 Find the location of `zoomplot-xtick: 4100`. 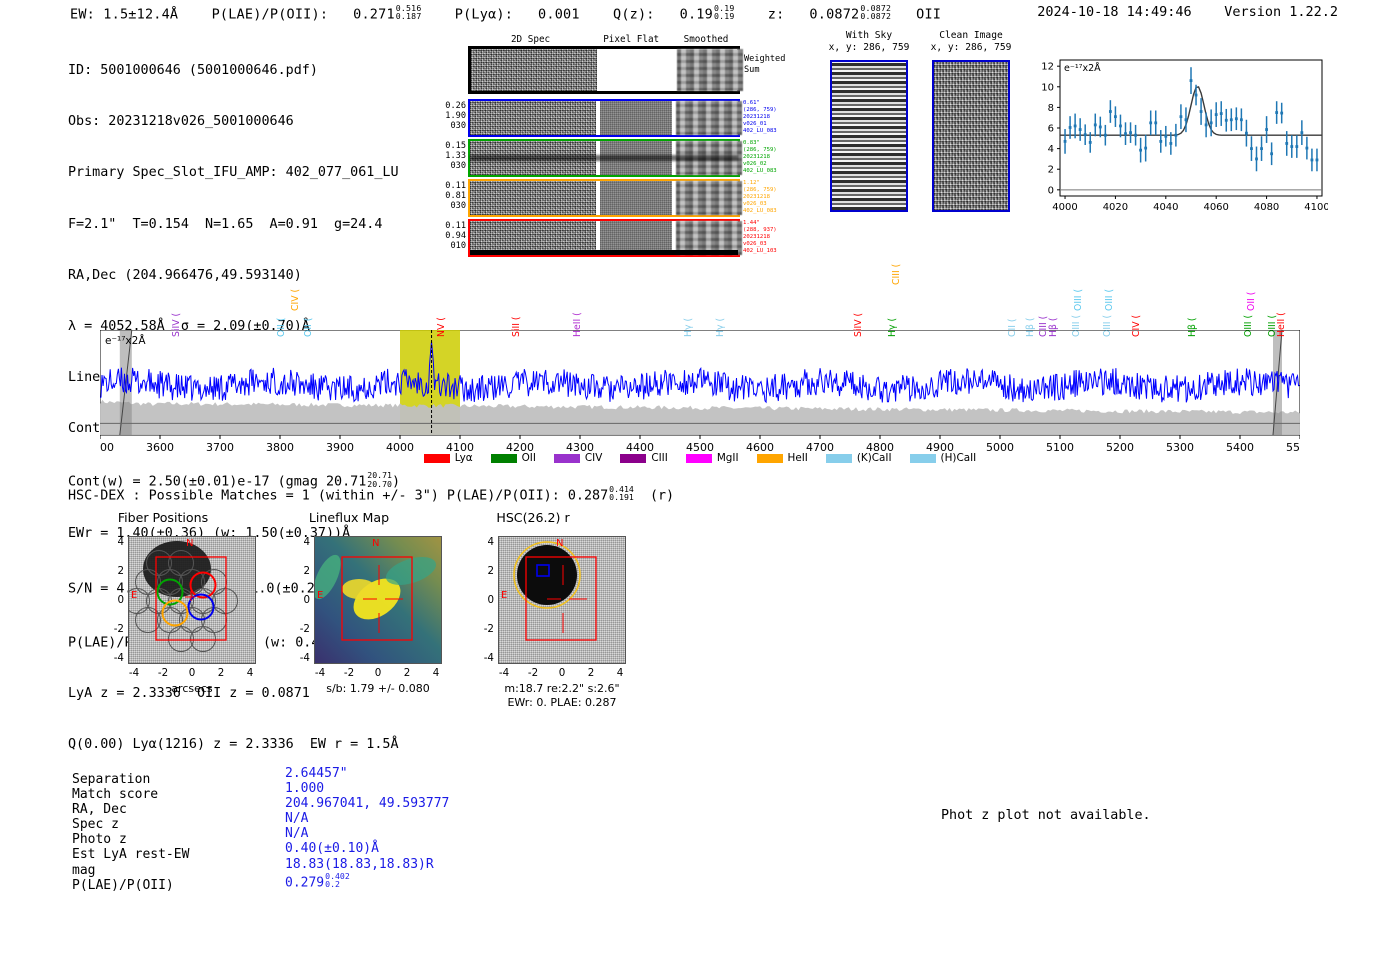

zoomplot-xtick: 4100 is located at coordinates (1316, 207).